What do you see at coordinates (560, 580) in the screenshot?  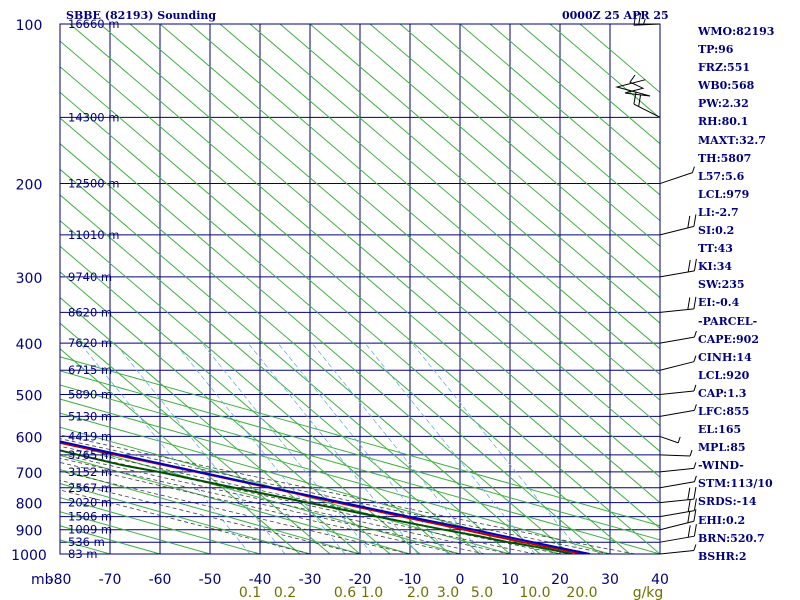 I see `temperature-tick-label: 20` at bounding box center [560, 580].